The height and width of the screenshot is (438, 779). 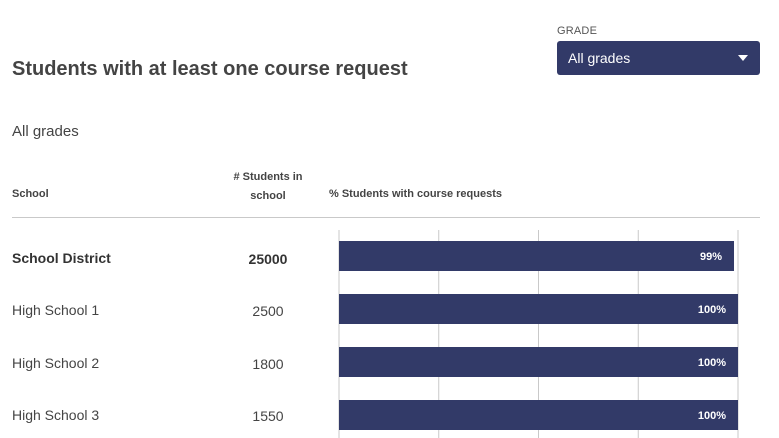 What do you see at coordinates (45, 131) in the screenshot?
I see `section-subtitle: All grades` at bounding box center [45, 131].